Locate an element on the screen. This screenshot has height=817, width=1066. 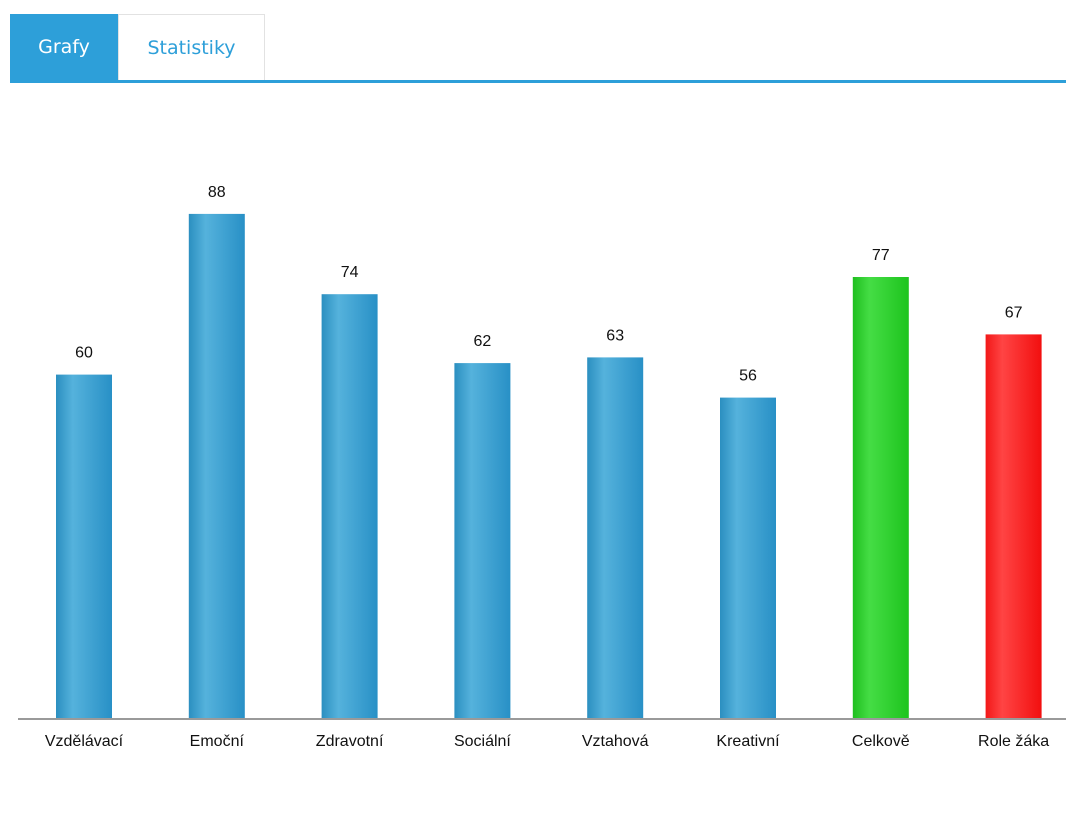
tab-statistiky: Statistiky is located at coordinates (191, 47).